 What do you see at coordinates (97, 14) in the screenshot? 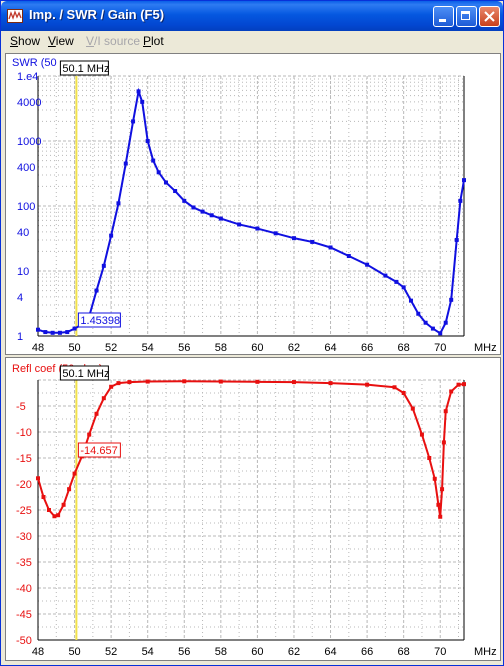
I see `window-title: Imp. / SWR / Gain (F5)` at bounding box center [97, 14].